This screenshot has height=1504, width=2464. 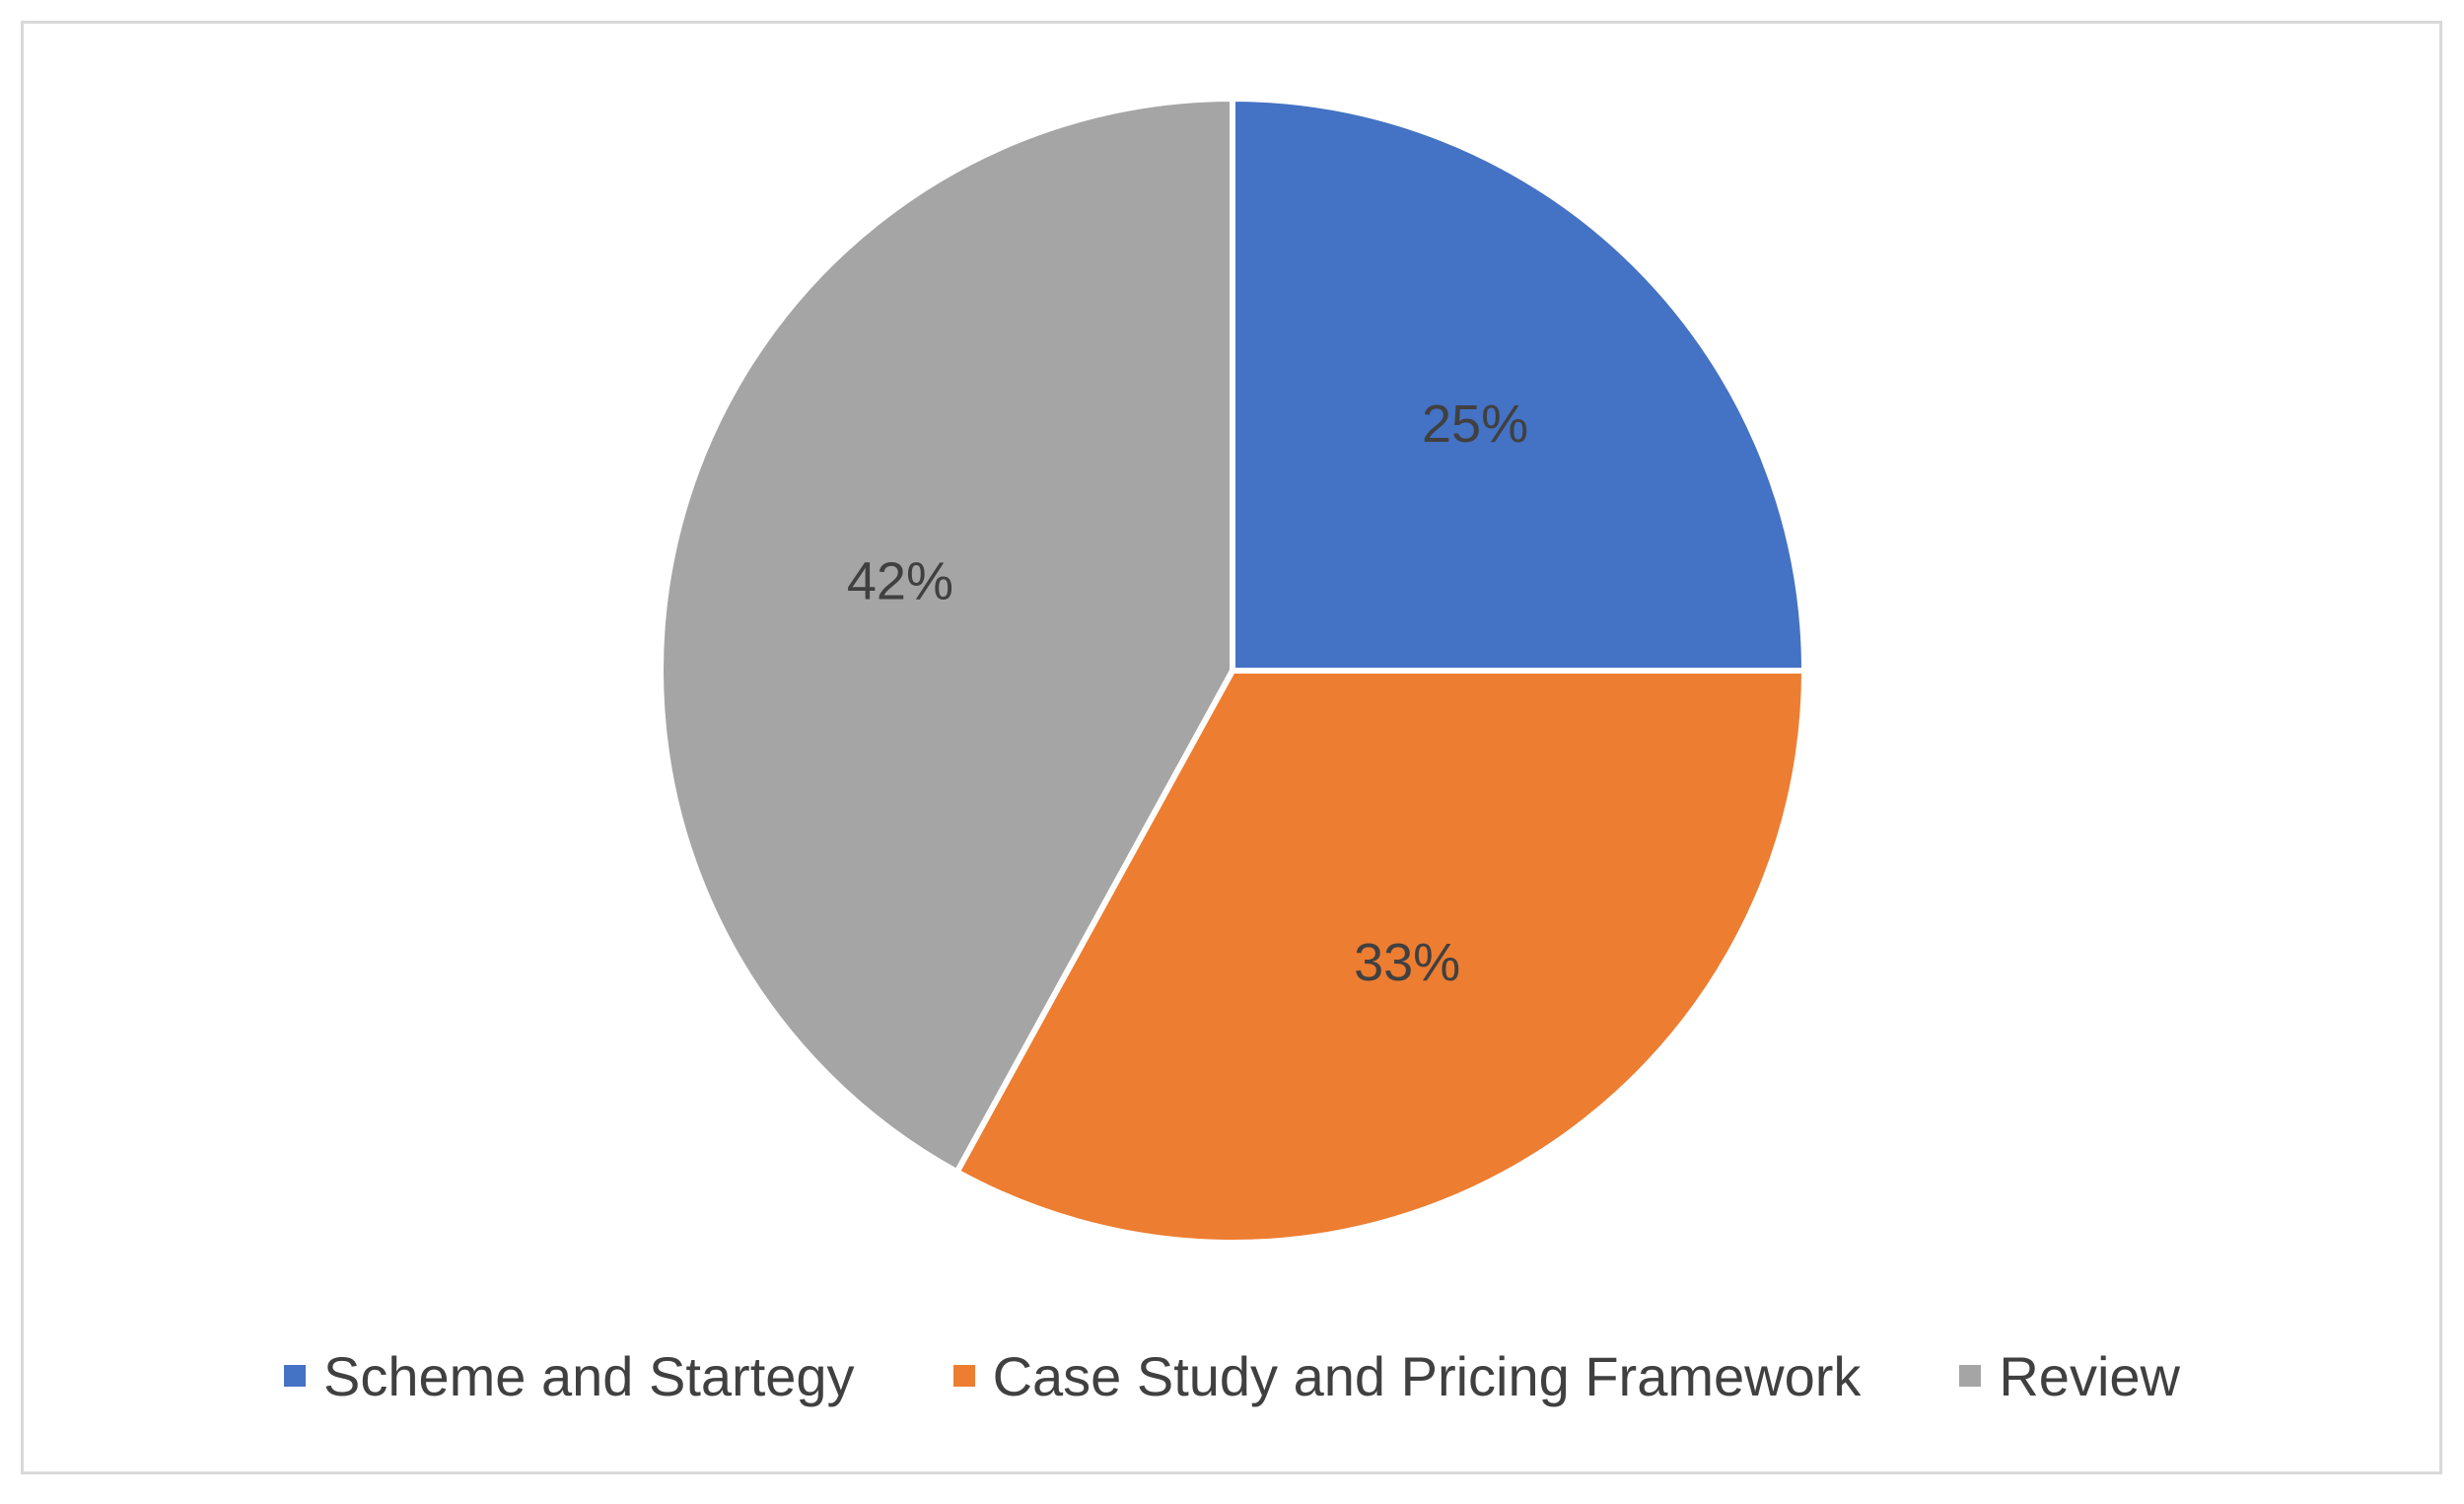 I want to click on pie-slice-scheme-and-startegy, so click(x=1518, y=385).